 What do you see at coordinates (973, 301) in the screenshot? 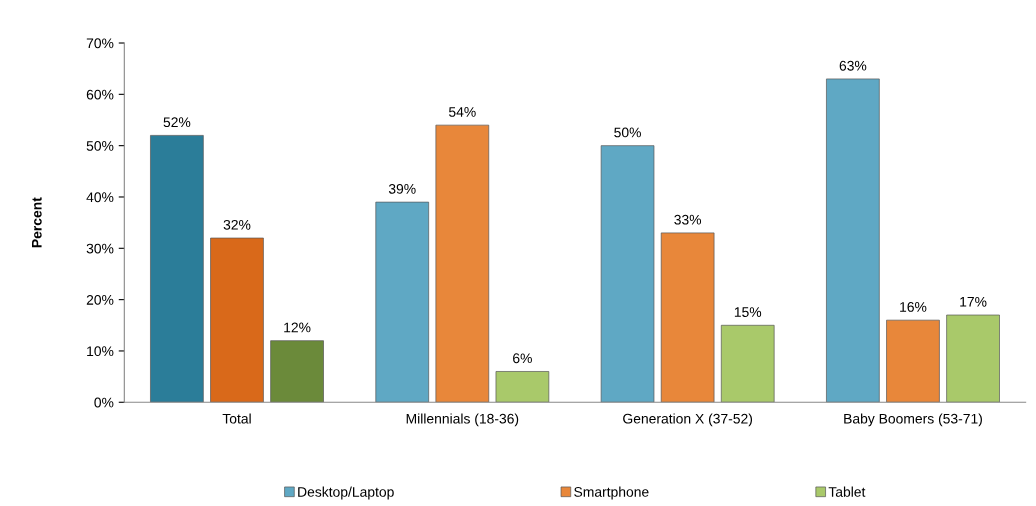
I see `data-label: 17%` at bounding box center [973, 301].